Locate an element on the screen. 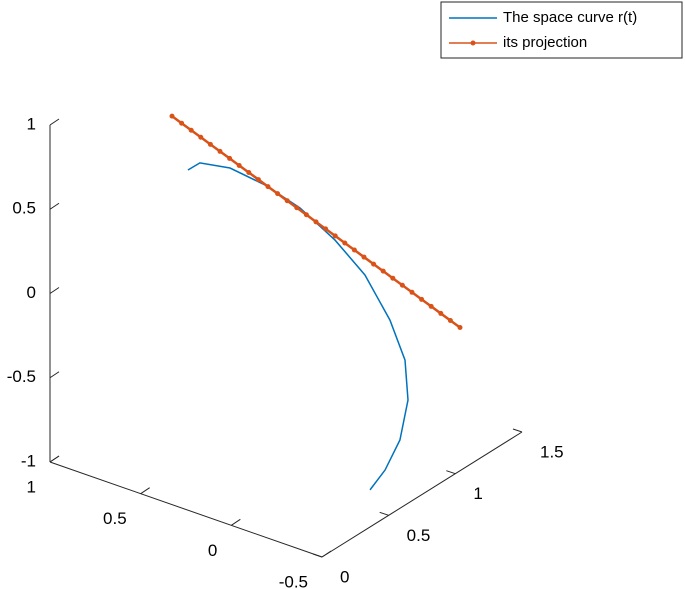  legend-label: The space curve r(t) is located at coordinates (570, 17).